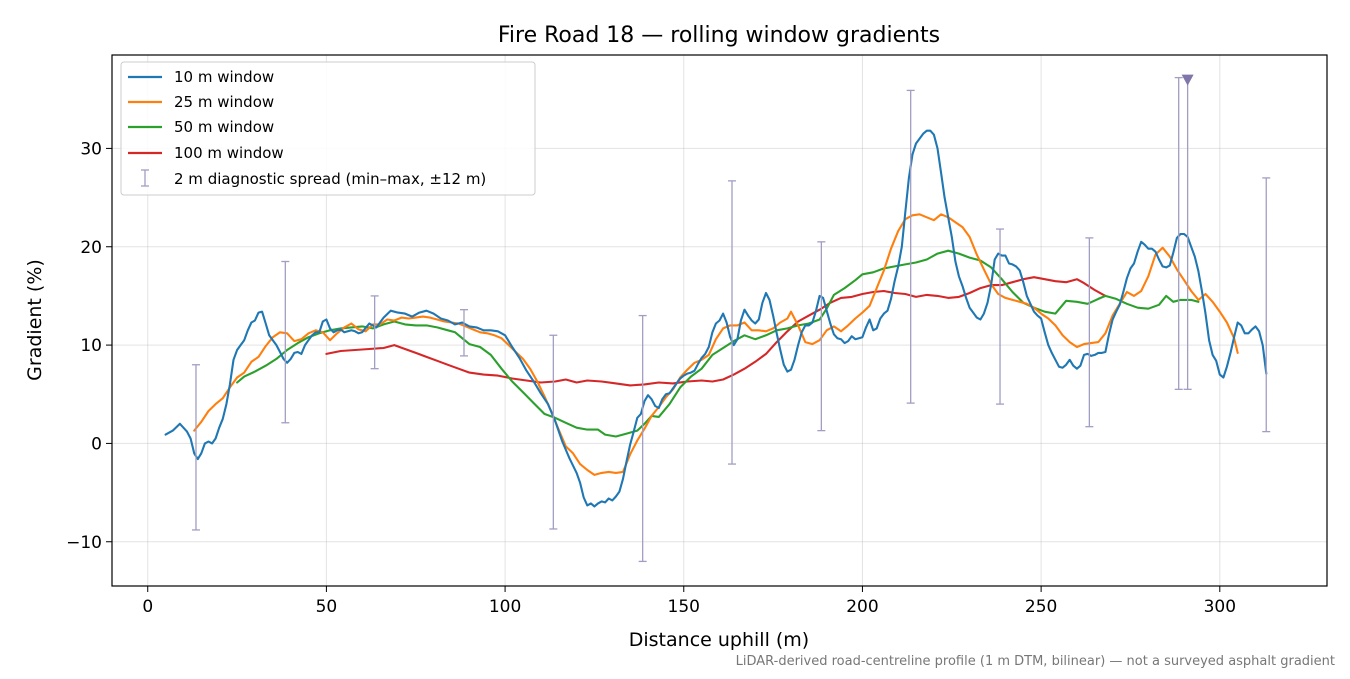  What do you see at coordinates (330, 179) in the screenshot?
I see `legend-label-diagnostic-spread: 2 m diagnostic spread (min–max, ±12 m)` at bounding box center [330, 179].